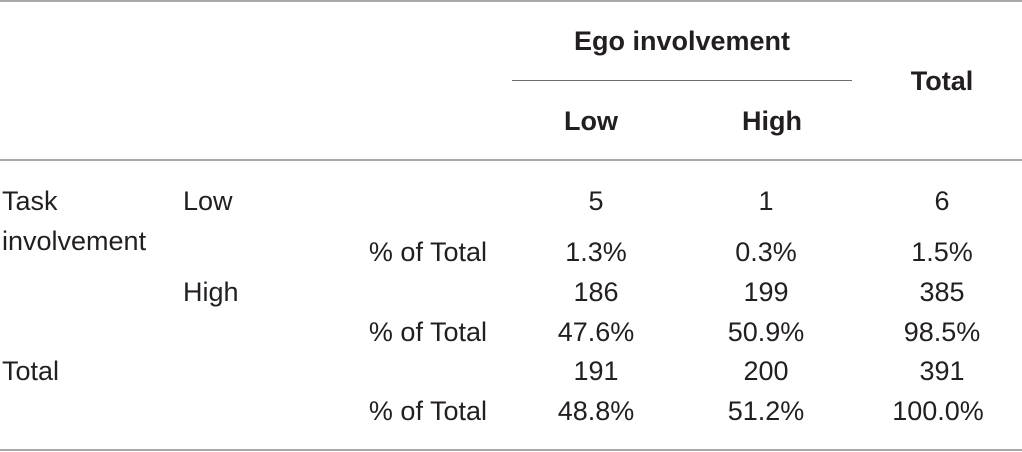 The width and height of the screenshot is (1022, 452). What do you see at coordinates (74, 241) in the screenshot?
I see `row-group-label-line2: involvement` at bounding box center [74, 241].